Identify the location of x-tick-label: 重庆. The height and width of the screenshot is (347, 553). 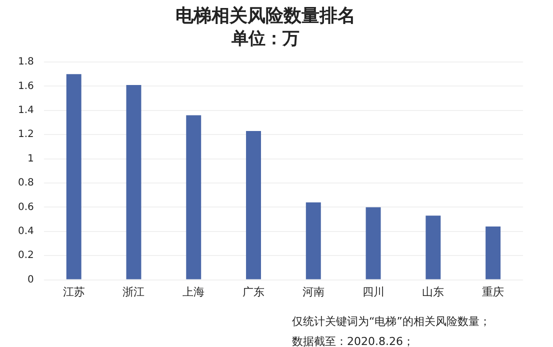
(493, 291).